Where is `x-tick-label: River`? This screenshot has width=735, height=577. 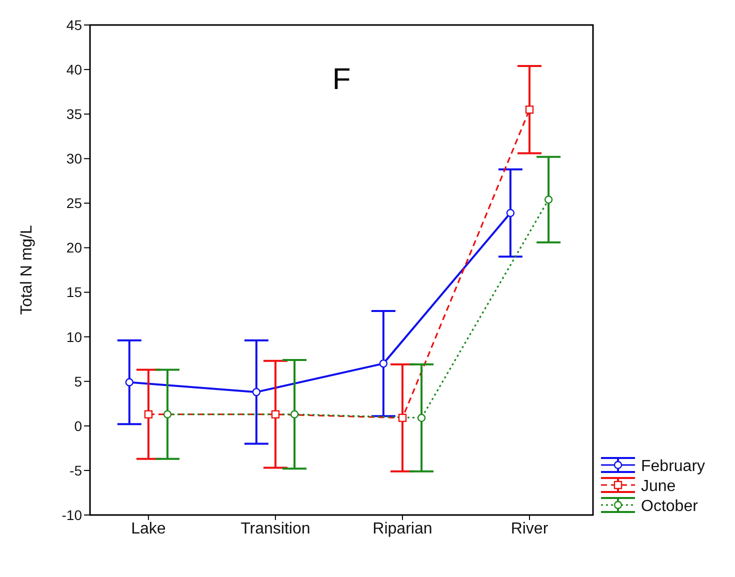
x-tick-label: River is located at coordinates (529, 529).